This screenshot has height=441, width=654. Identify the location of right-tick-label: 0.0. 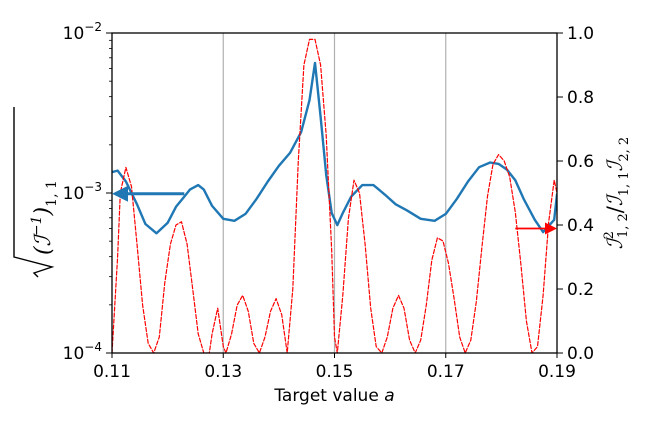
(580, 354).